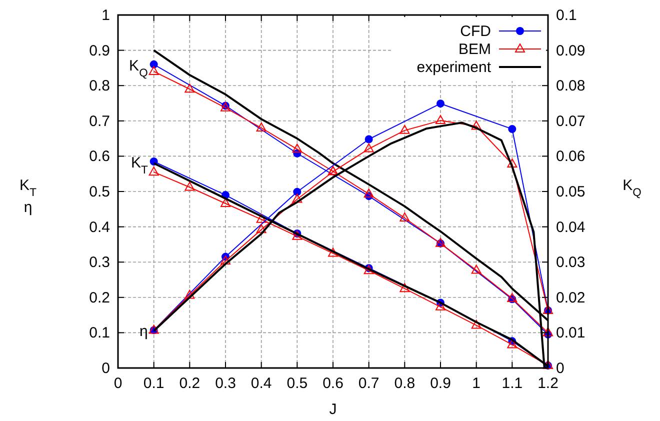 The height and width of the screenshot is (421, 660). I want to click on y2-tick-label: 0.04, so click(571, 227).